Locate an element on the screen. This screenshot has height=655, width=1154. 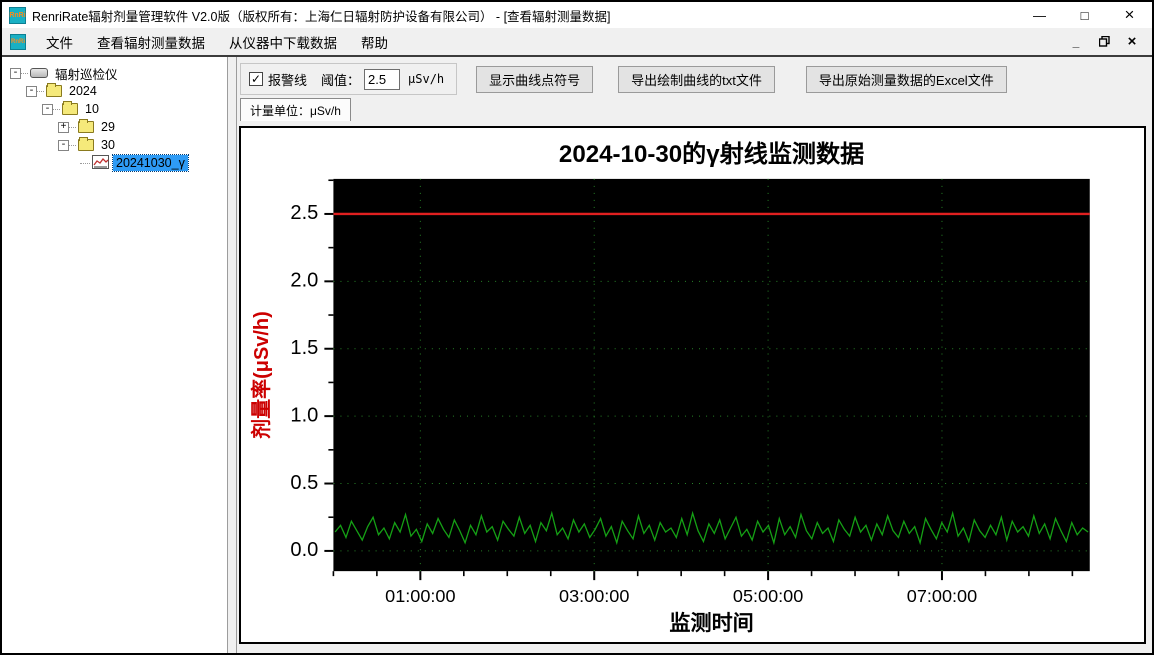
export-txt-button: 导出绘制曲线的txt文件 is located at coordinates (696, 79).